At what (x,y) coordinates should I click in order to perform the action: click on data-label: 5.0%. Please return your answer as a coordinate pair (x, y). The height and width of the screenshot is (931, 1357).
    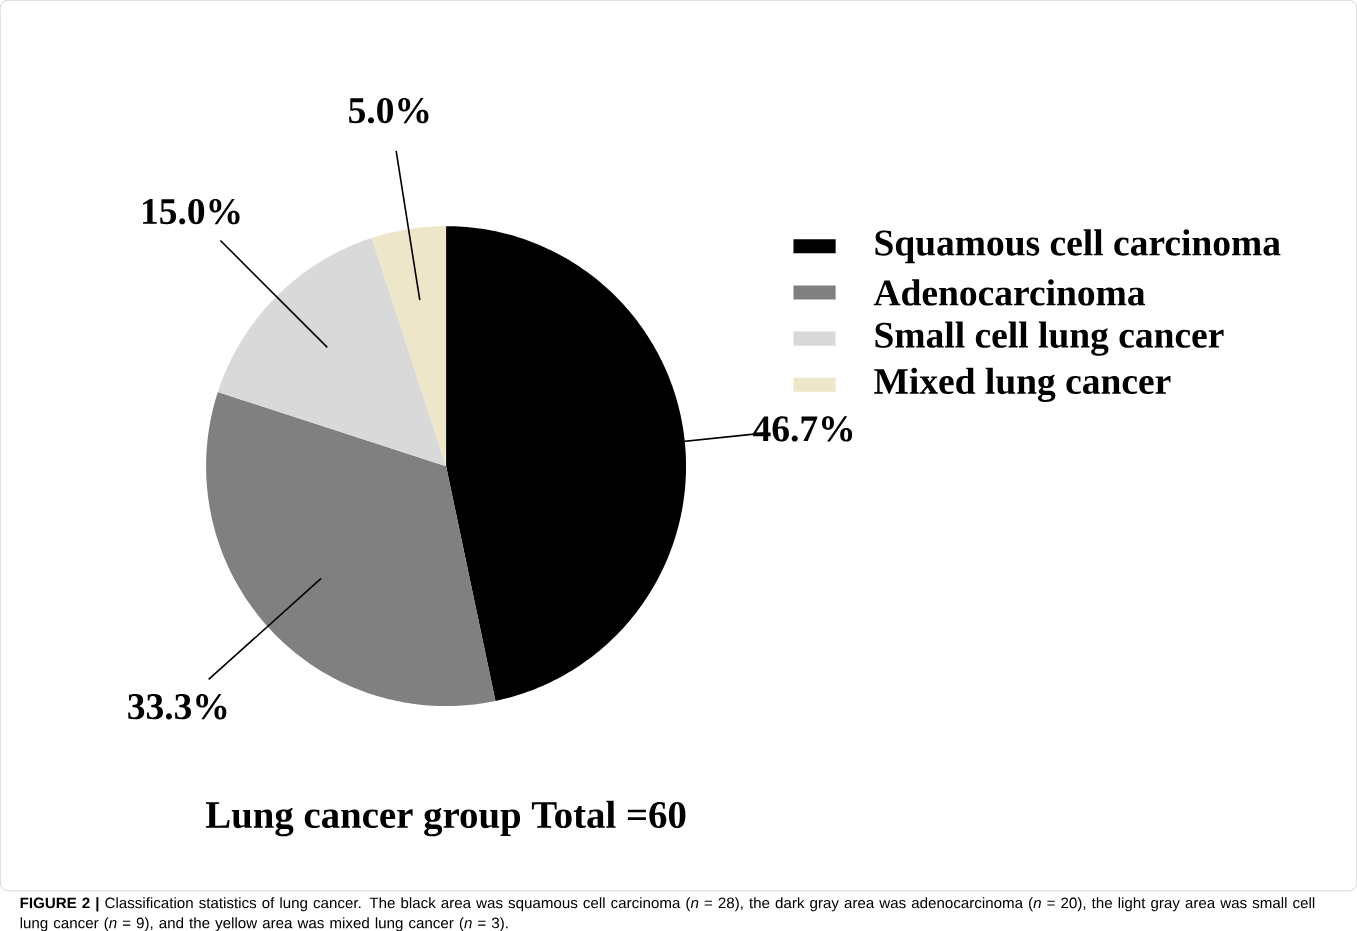
    Looking at the image, I should click on (389, 110).